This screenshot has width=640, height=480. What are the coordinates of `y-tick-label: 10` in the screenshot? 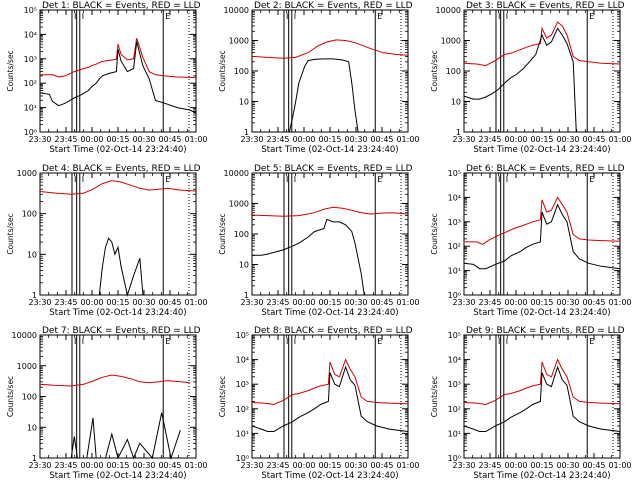 It's located at (32, 427).